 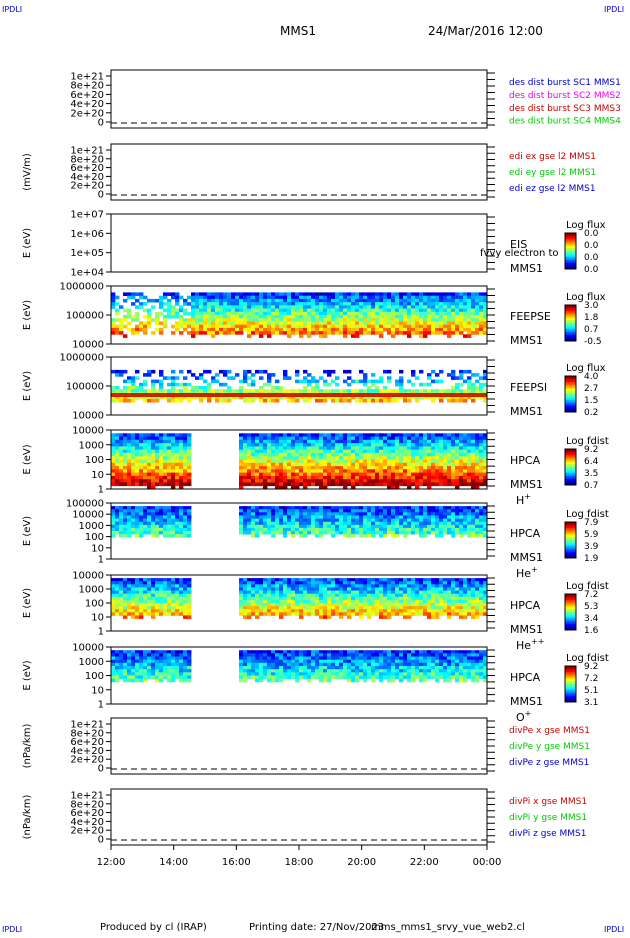 I want to click on instrument-label: FEEPSI, so click(x=528, y=387).